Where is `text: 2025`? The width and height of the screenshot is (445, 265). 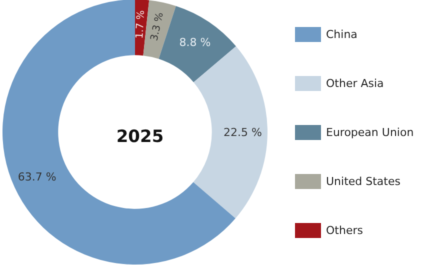
text: 2025 is located at coordinates (140, 137).